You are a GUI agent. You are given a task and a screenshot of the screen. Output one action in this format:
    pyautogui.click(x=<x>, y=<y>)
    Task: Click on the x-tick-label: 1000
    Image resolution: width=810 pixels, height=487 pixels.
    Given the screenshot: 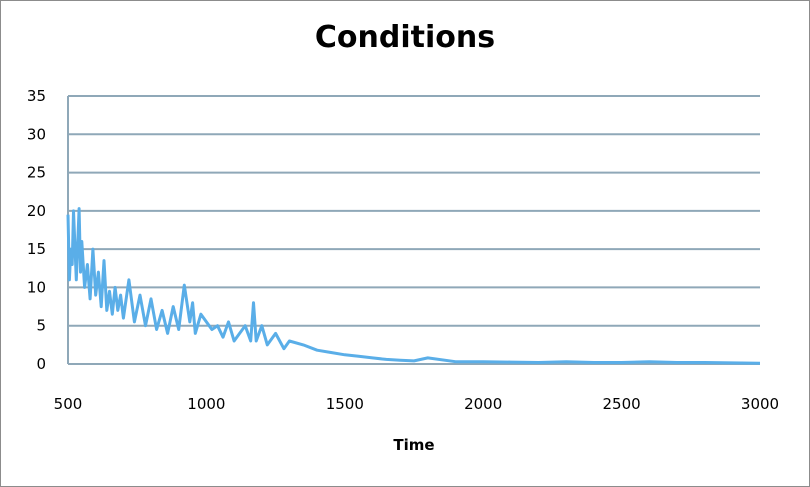 What is the action you would take?
    pyautogui.click(x=206, y=404)
    